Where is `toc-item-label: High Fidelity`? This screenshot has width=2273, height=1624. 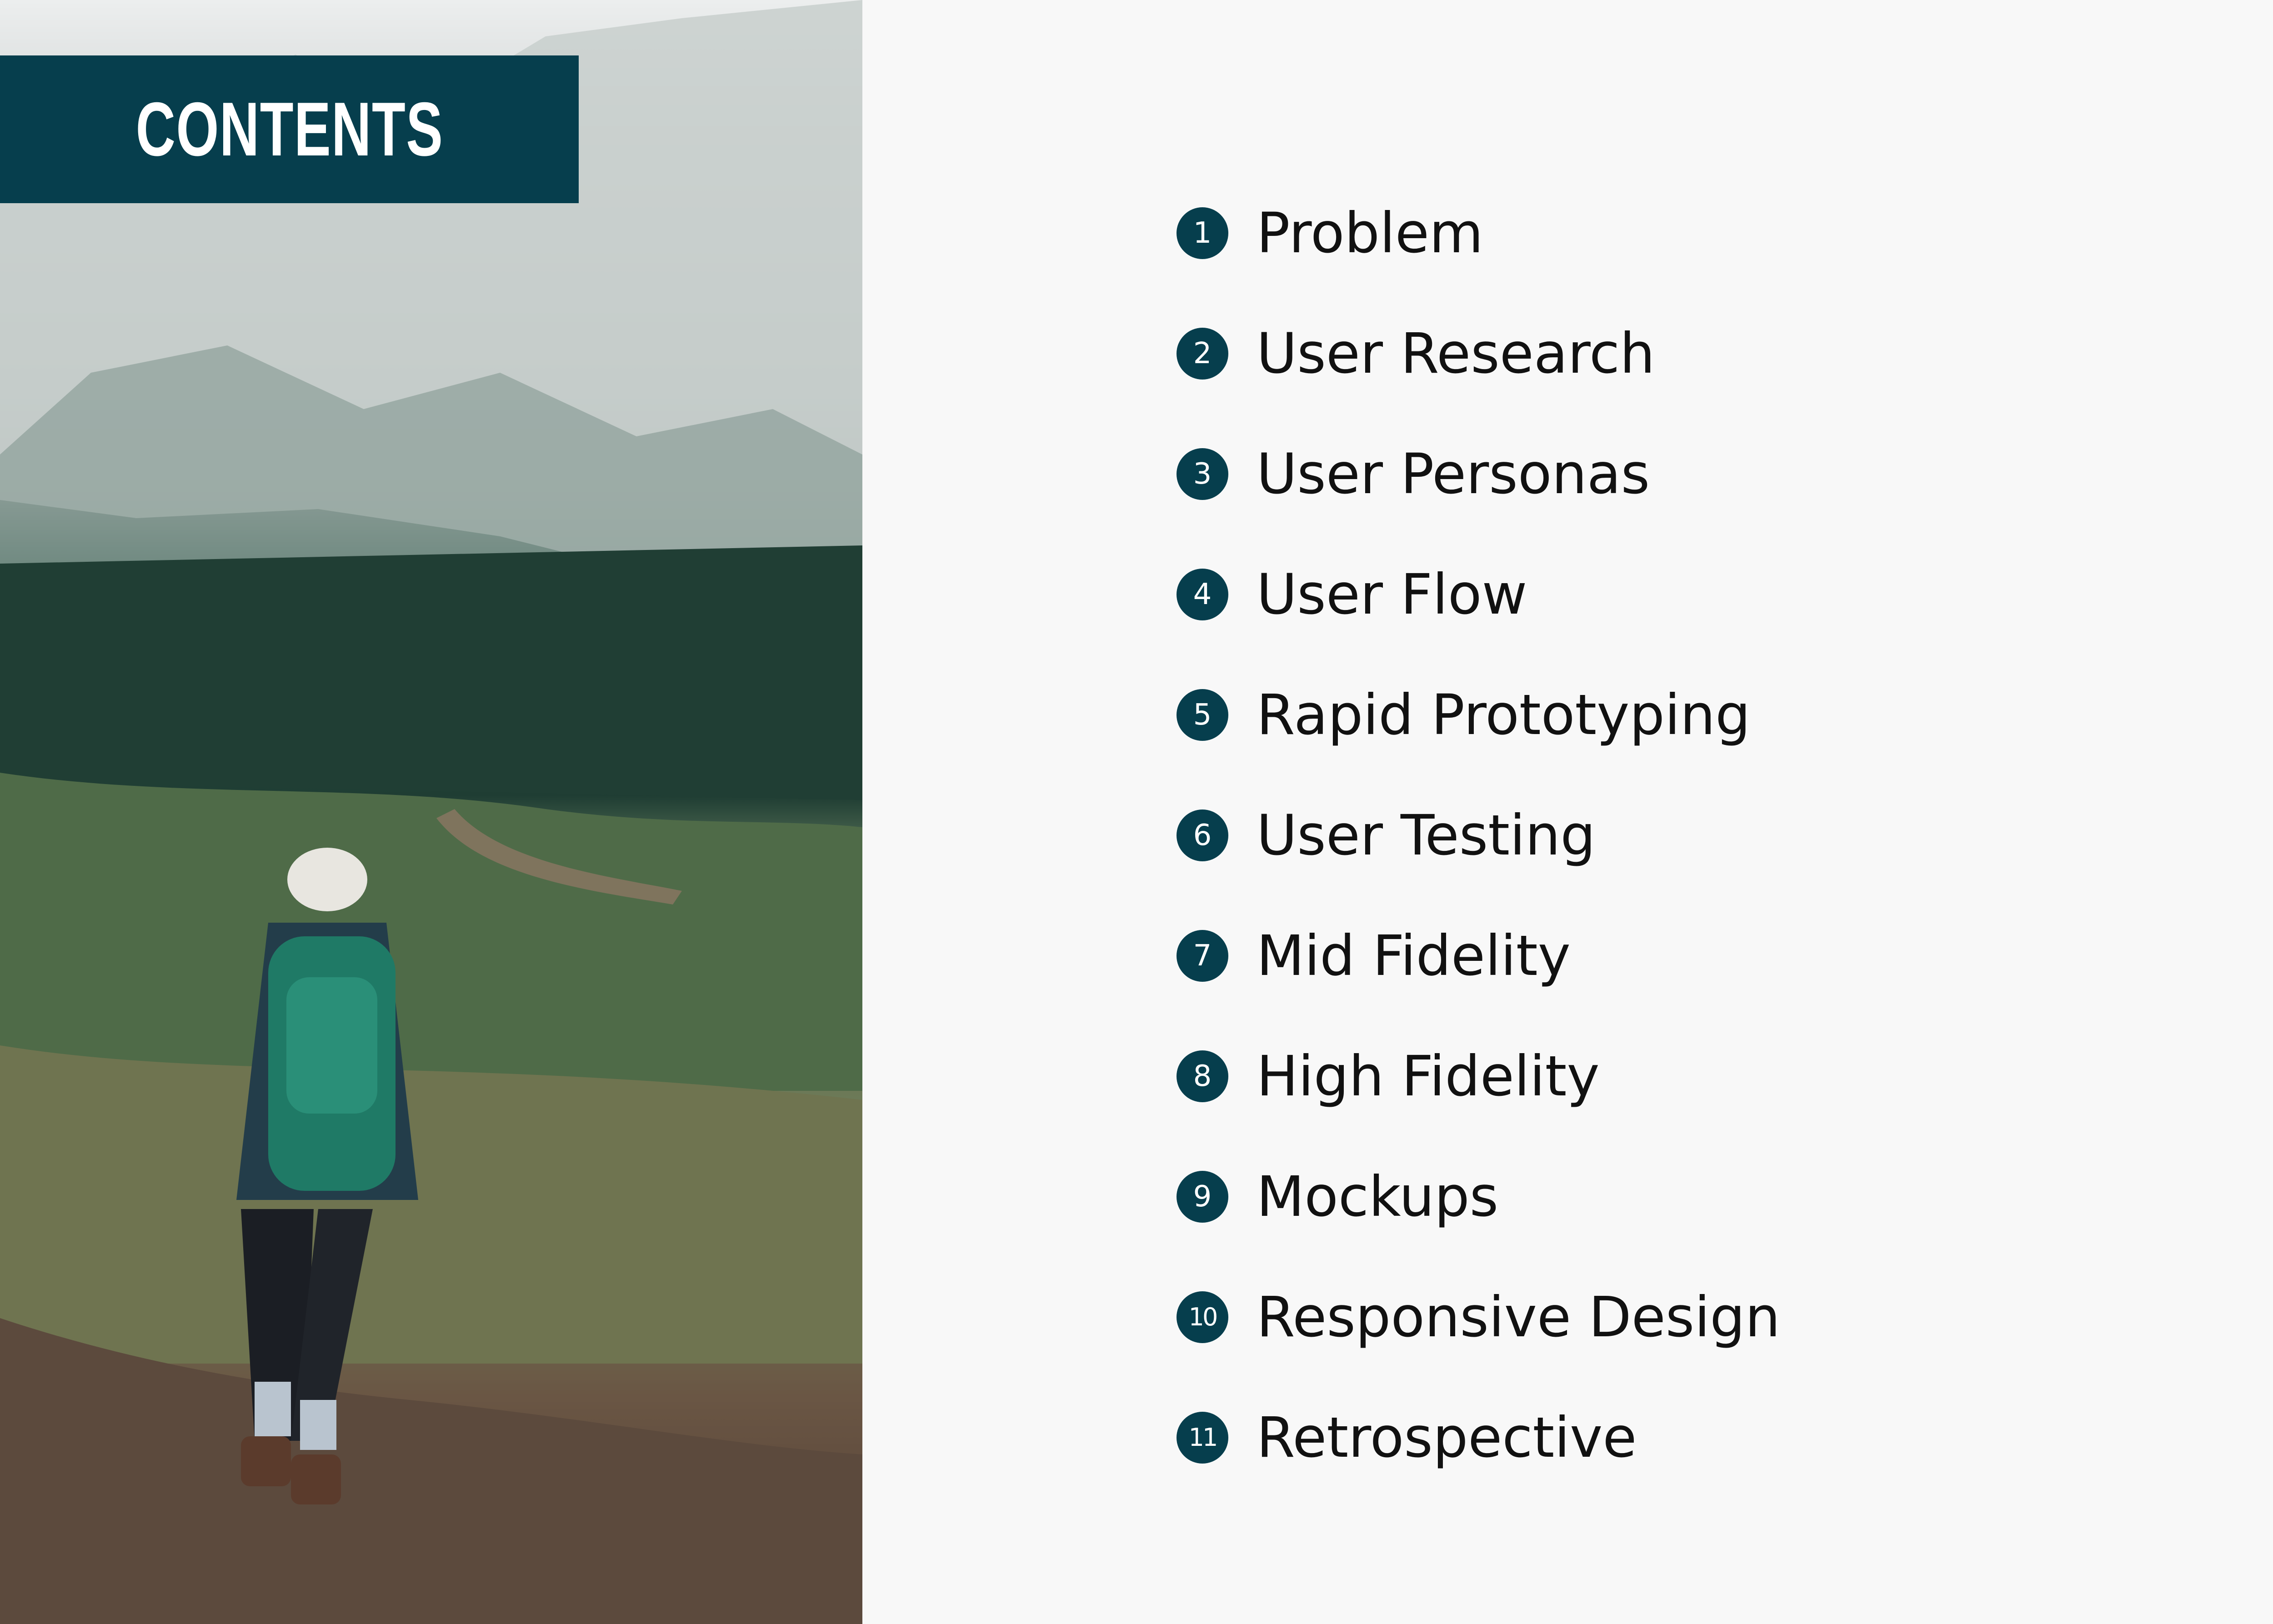
toc-item-label: High Fidelity is located at coordinates (1428, 1076).